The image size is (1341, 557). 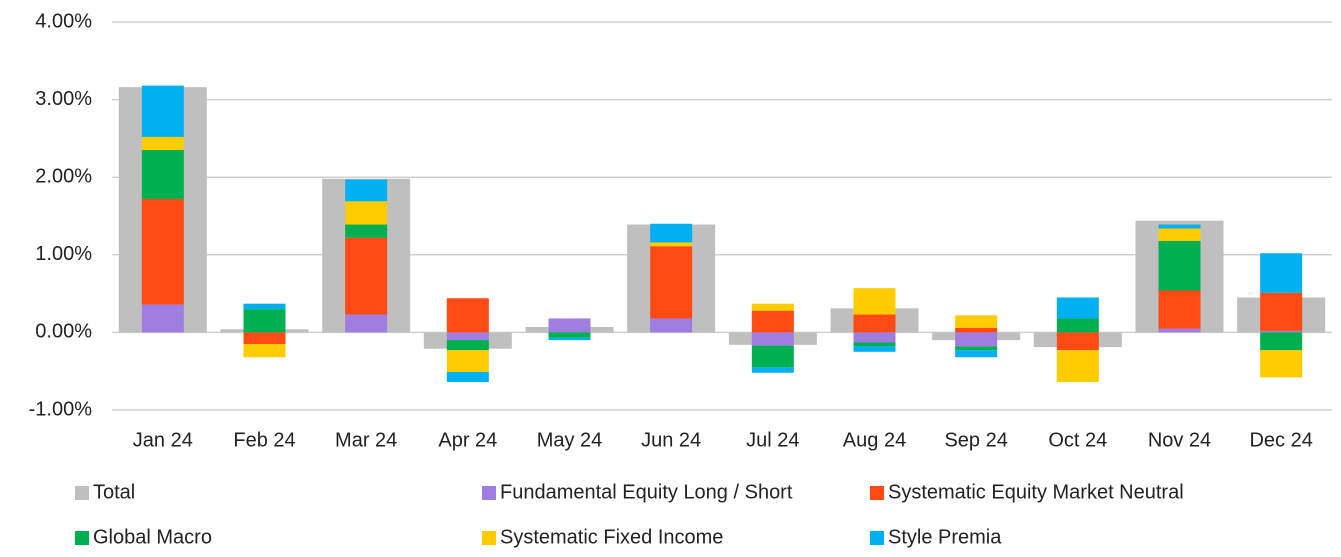 What do you see at coordinates (63, 99) in the screenshot?
I see `y-tick-label: 3.00%` at bounding box center [63, 99].